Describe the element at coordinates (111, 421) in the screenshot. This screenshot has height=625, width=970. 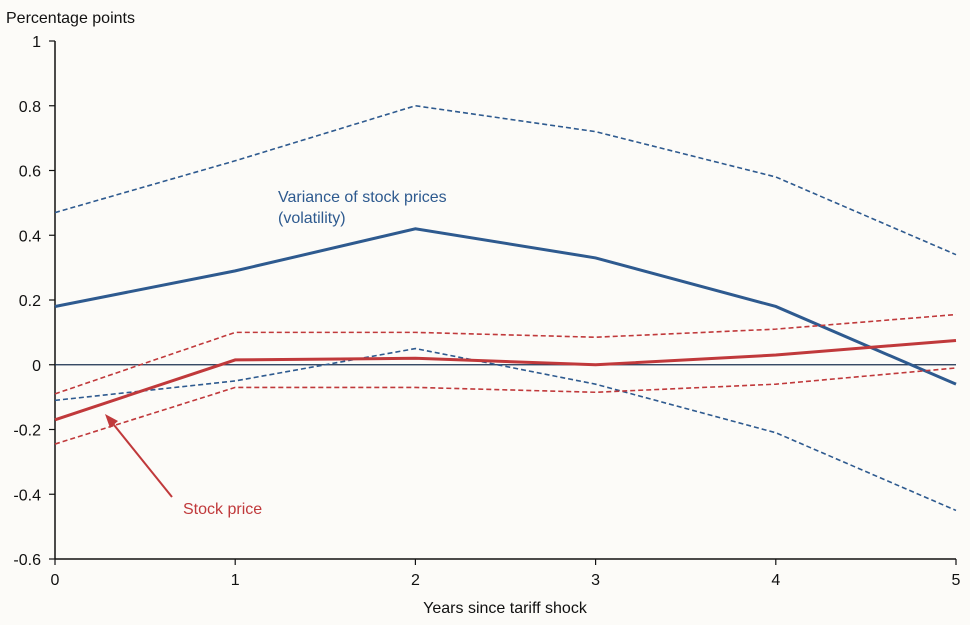
I see `annotation-arrow-head` at that location.